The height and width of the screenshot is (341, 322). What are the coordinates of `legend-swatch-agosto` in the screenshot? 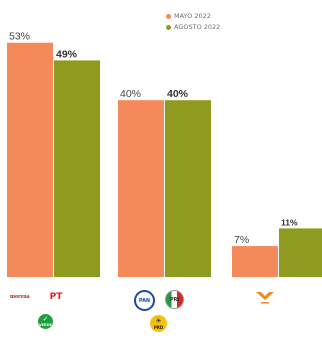 It's located at (168, 27).